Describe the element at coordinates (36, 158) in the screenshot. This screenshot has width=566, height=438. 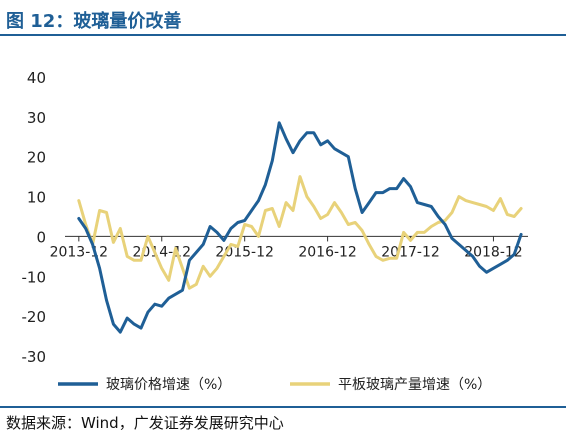
I see `y-tick-label: 20` at that location.